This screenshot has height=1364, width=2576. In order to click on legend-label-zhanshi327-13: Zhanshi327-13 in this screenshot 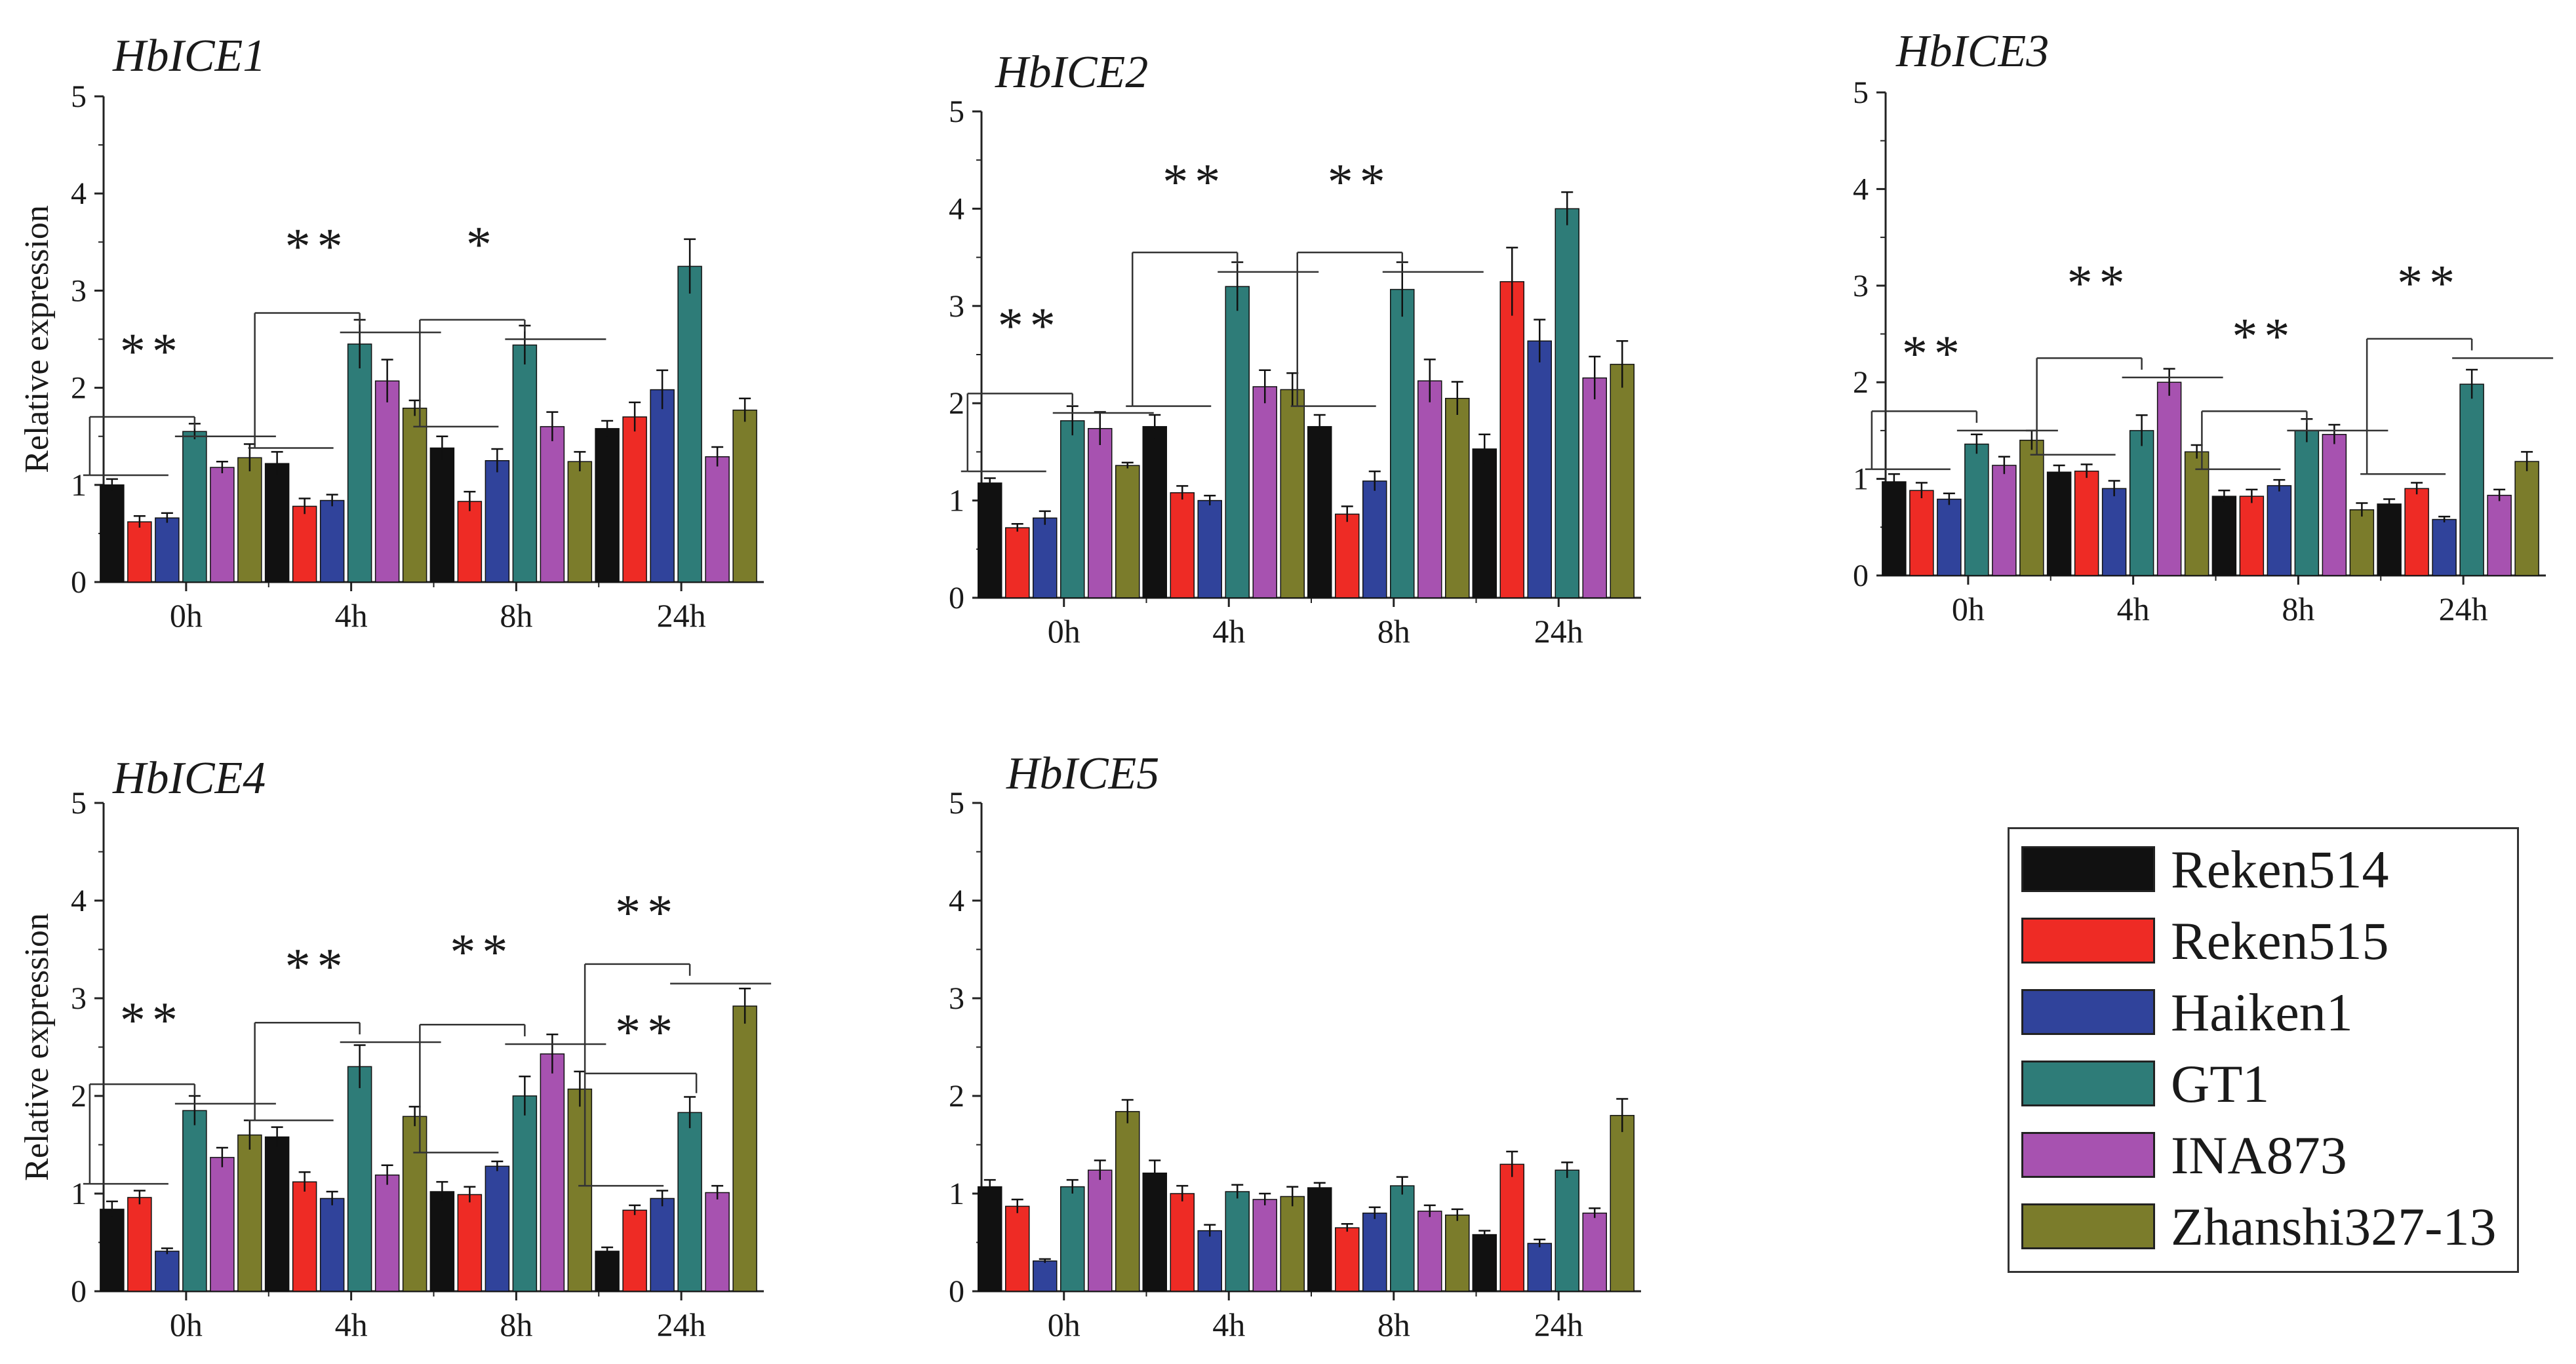, I will do `click(2334, 1227)`.